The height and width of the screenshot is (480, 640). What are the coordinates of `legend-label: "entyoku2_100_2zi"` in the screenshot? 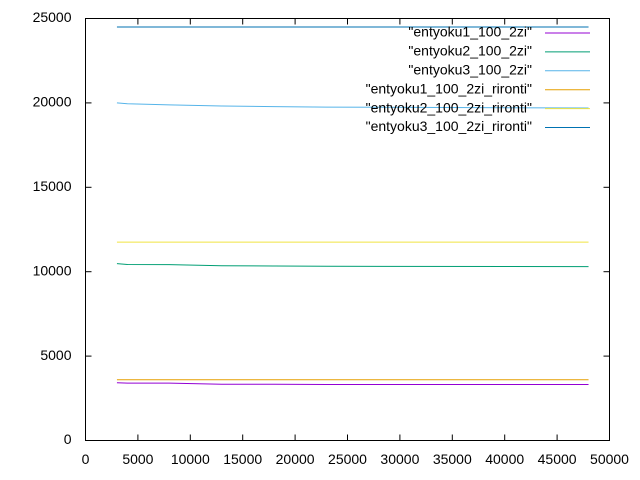 It's located at (470, 51).